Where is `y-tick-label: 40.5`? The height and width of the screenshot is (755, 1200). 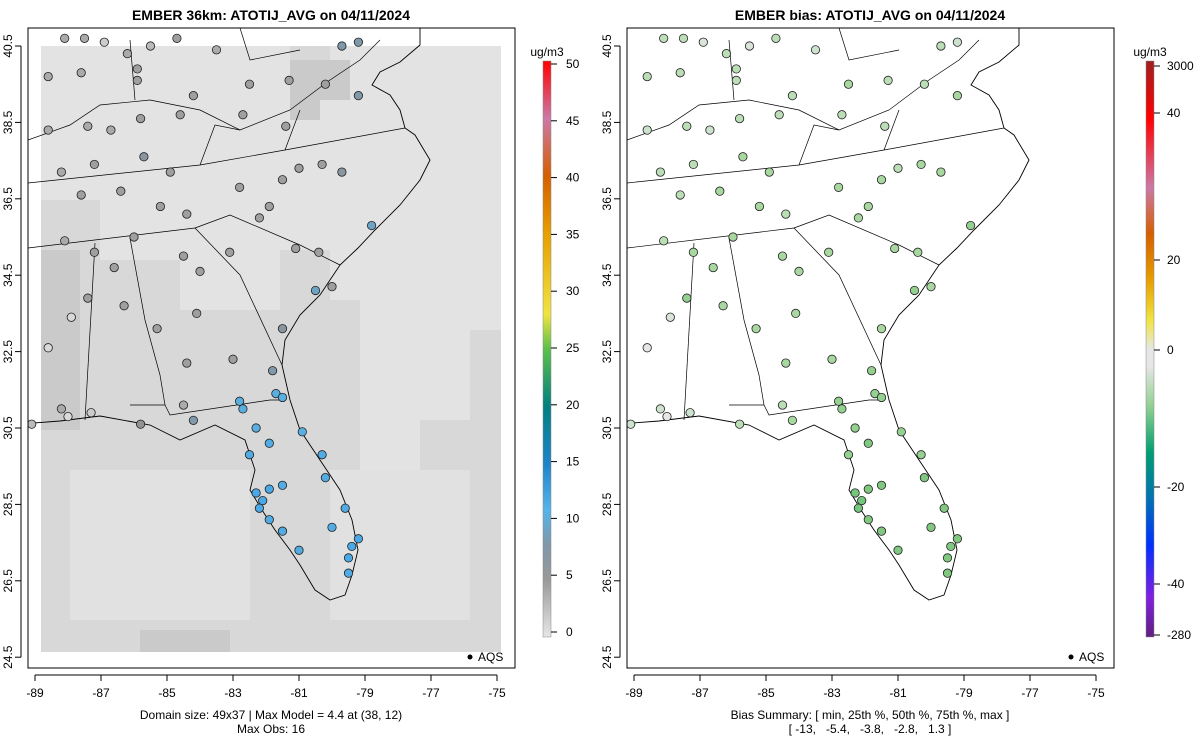
y-tick-label: 40.5 is located at coordinates (607, 46).